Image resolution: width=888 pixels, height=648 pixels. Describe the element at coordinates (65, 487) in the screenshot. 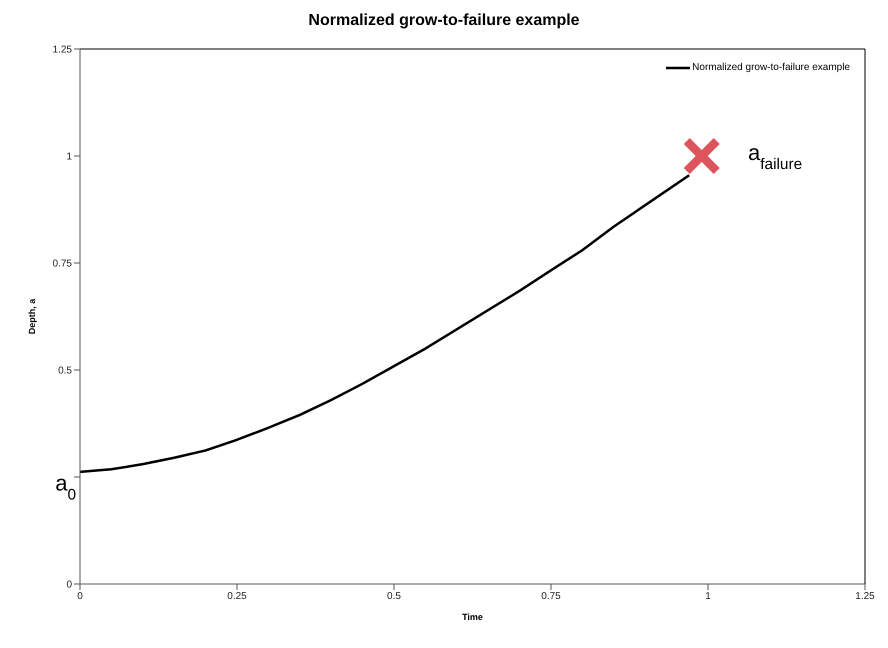

I see `annotation: a$_{0}$` at that location.